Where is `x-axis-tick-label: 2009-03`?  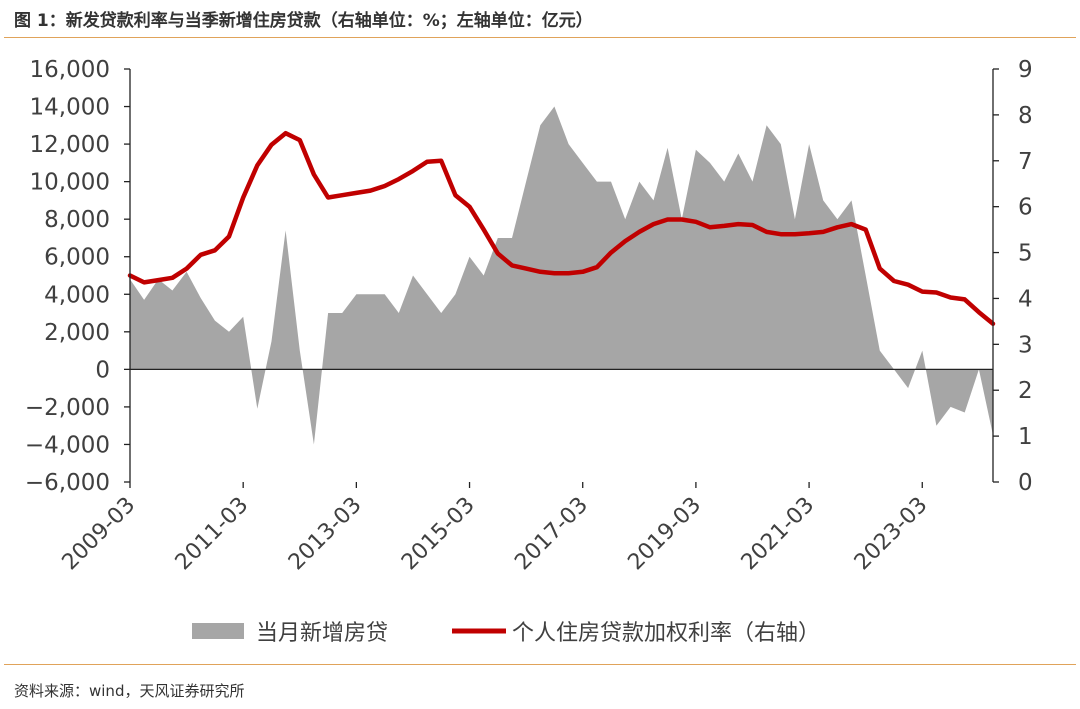
x-axis-tick-label: 2009-03 is located at coordinates (99, 534).